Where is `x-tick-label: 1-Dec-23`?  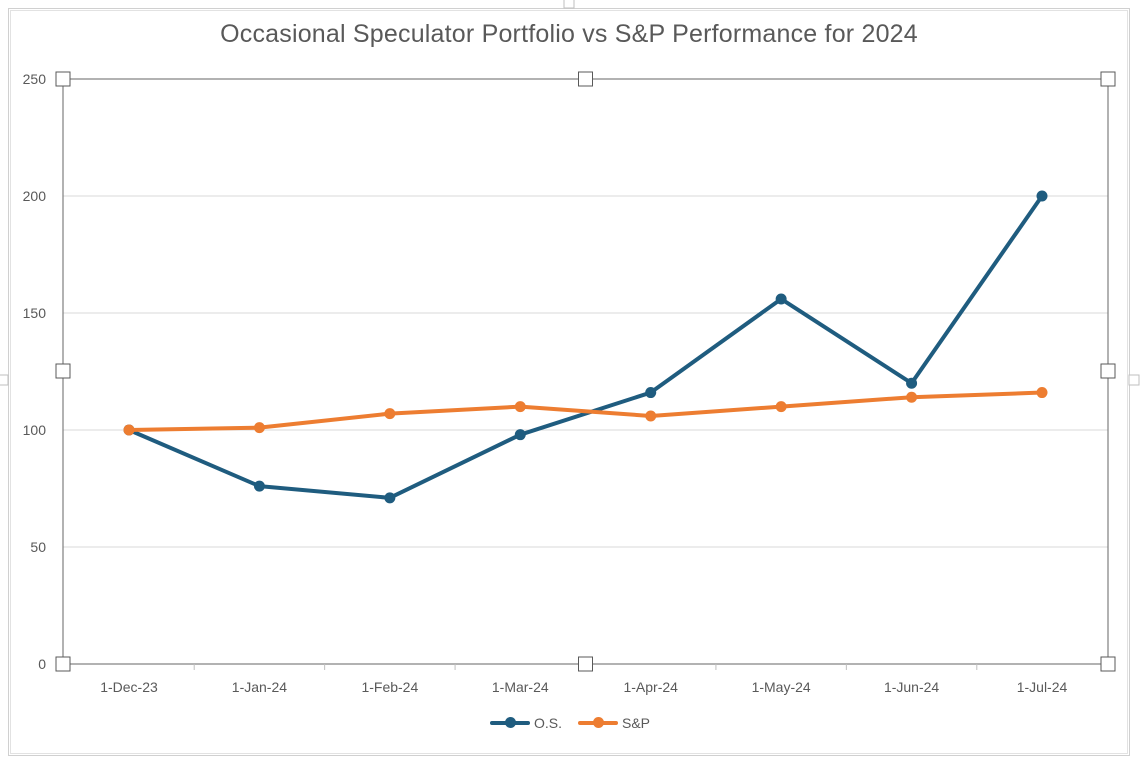 x-tick-label: 1-Dec-23 is located at coordinates (129, 687).